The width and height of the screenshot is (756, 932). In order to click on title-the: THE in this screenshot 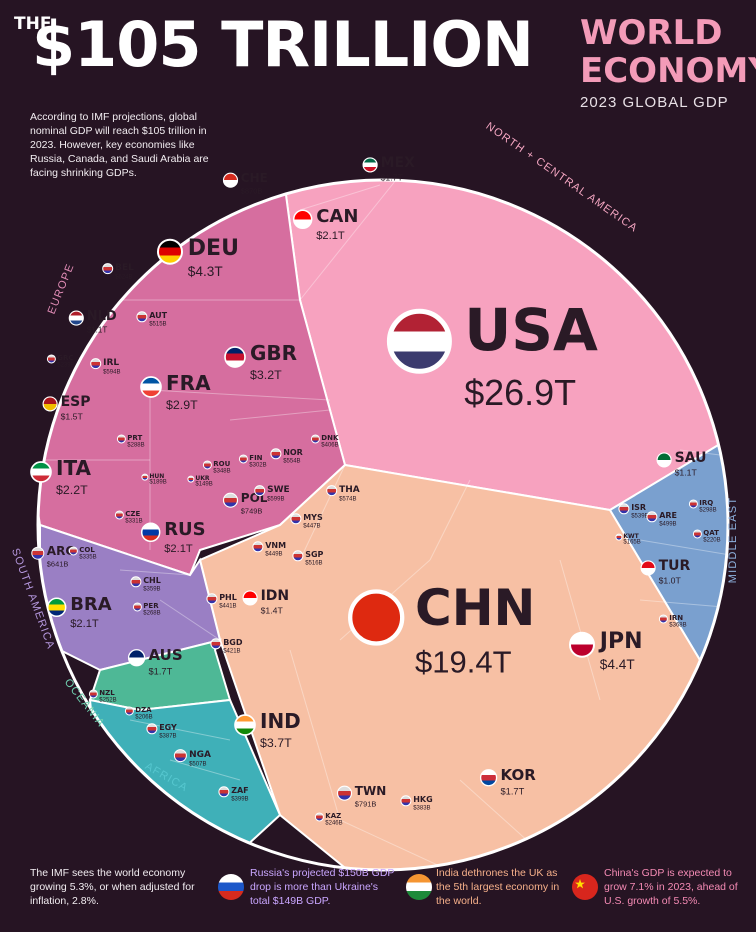, I will do `click(33, 24)`.